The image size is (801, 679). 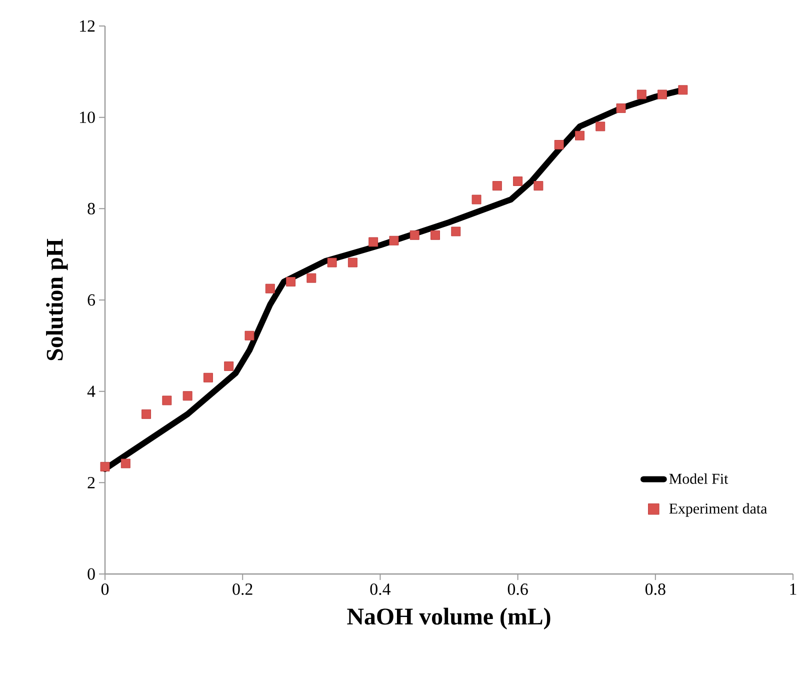 I want to click on legend-label: Model Fit, so click(x=698, y=478).